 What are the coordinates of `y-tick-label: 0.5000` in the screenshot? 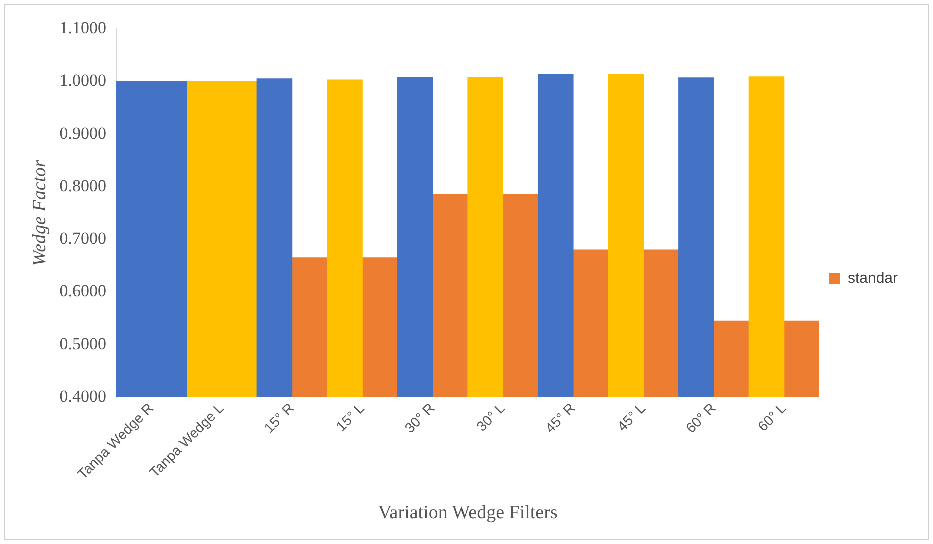 It's located at (83, 344).